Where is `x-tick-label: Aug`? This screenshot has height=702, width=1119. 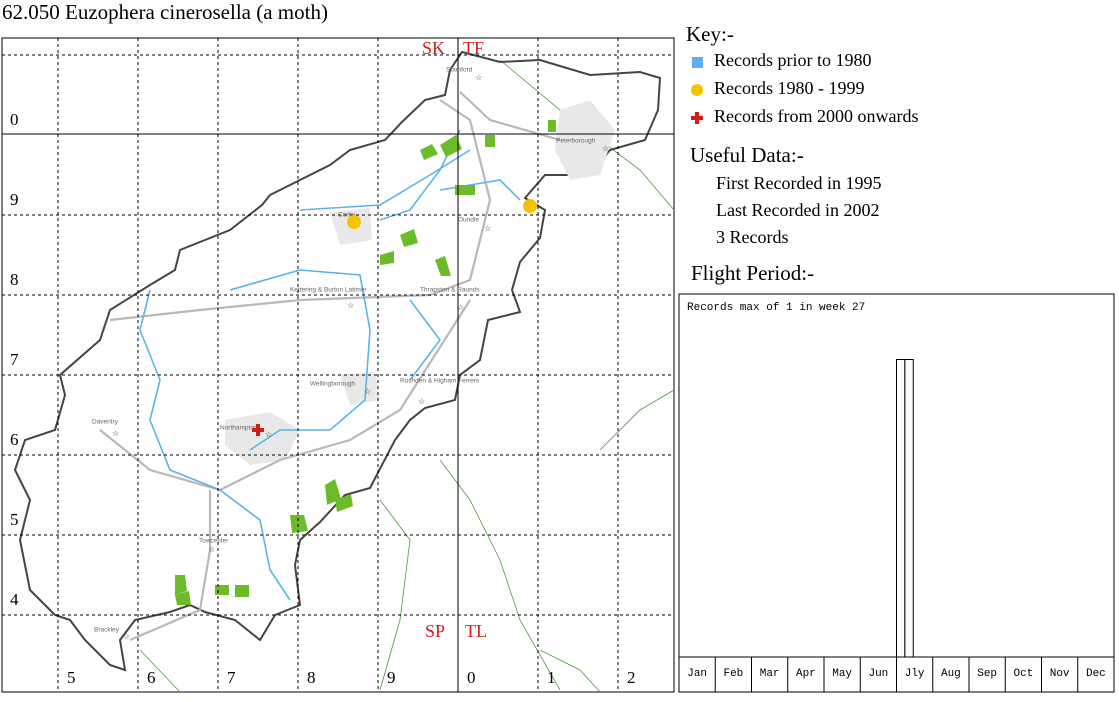
x-tick-label: Aug is located at coordinates (951, 674).